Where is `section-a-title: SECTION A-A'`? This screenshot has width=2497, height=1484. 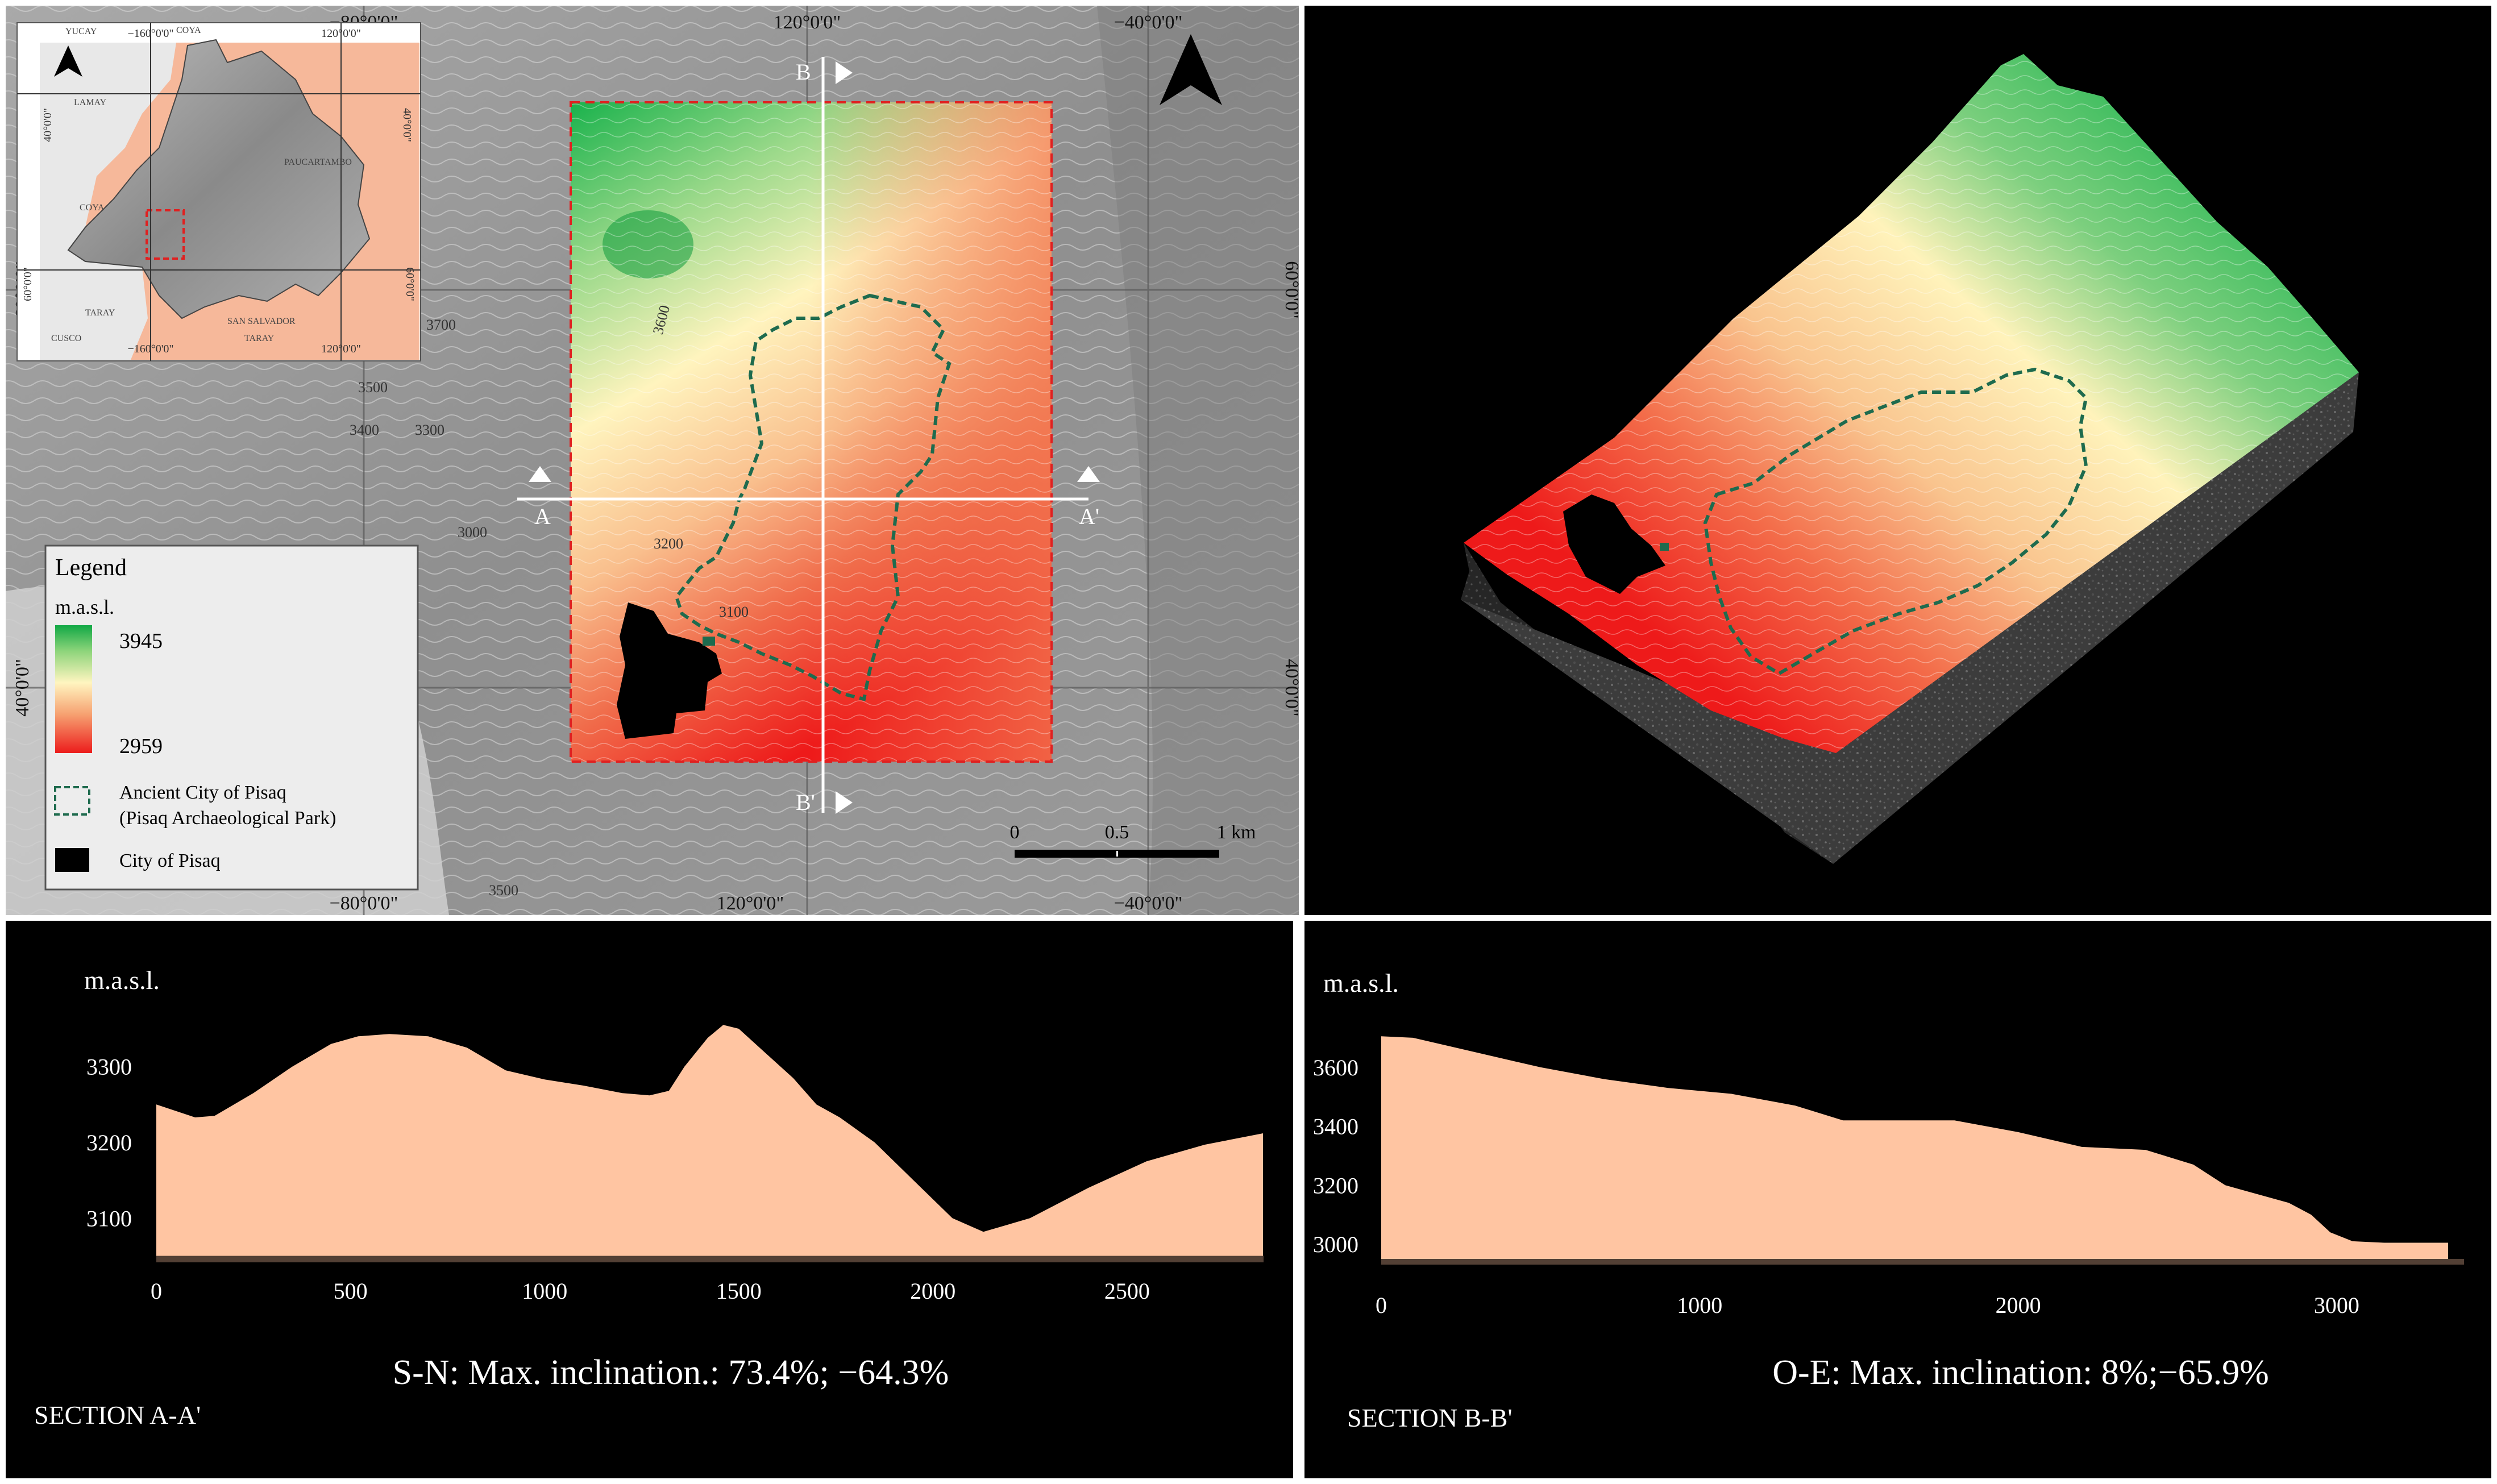
section-a-title: SECTION A-A' is located at coordinates (117, 1415).